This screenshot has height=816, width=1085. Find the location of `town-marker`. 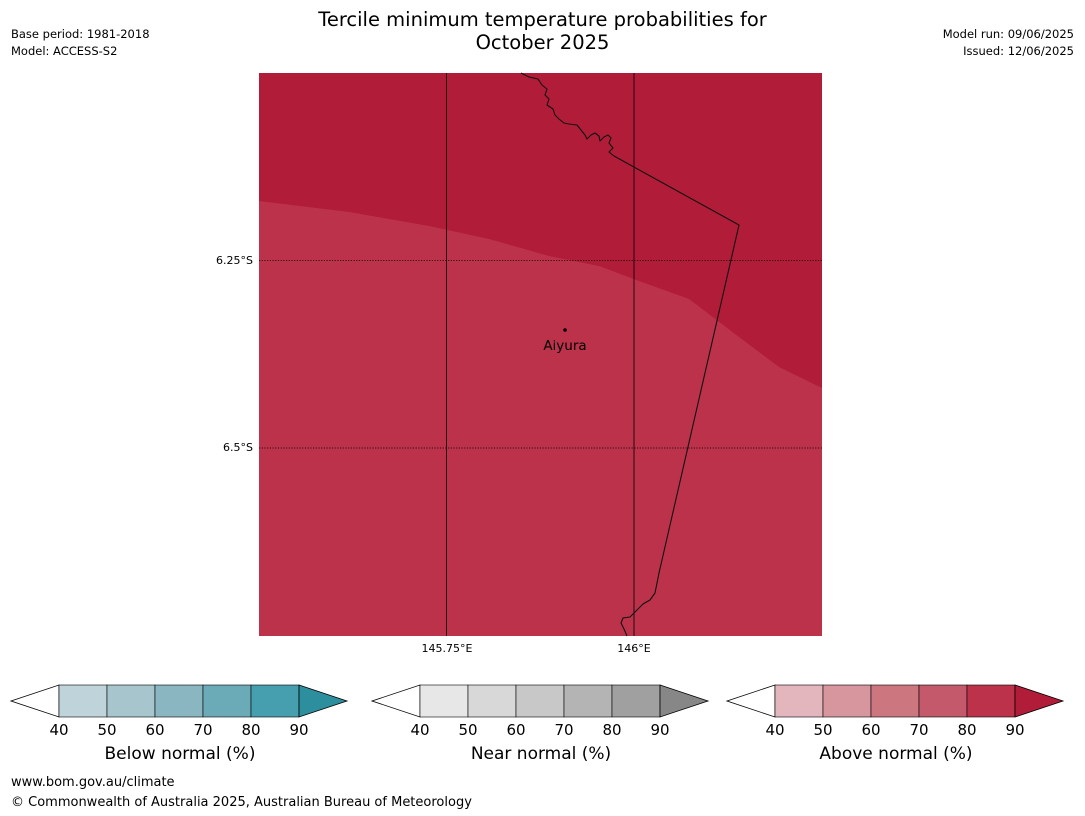

town-marker is located at coordinates (565, 330).